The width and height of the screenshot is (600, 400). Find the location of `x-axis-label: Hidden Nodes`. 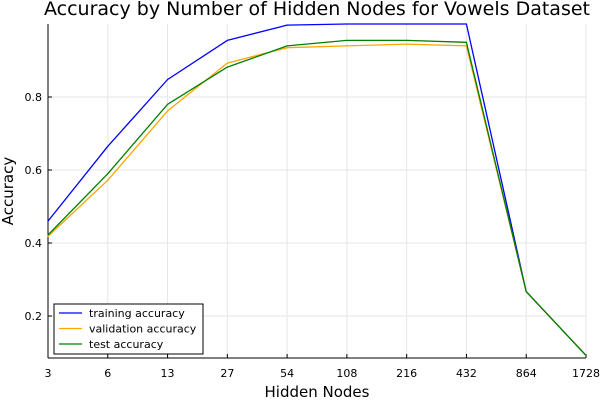

x-axis-label: Hidden Nodes is located at coordinates (317, 391).